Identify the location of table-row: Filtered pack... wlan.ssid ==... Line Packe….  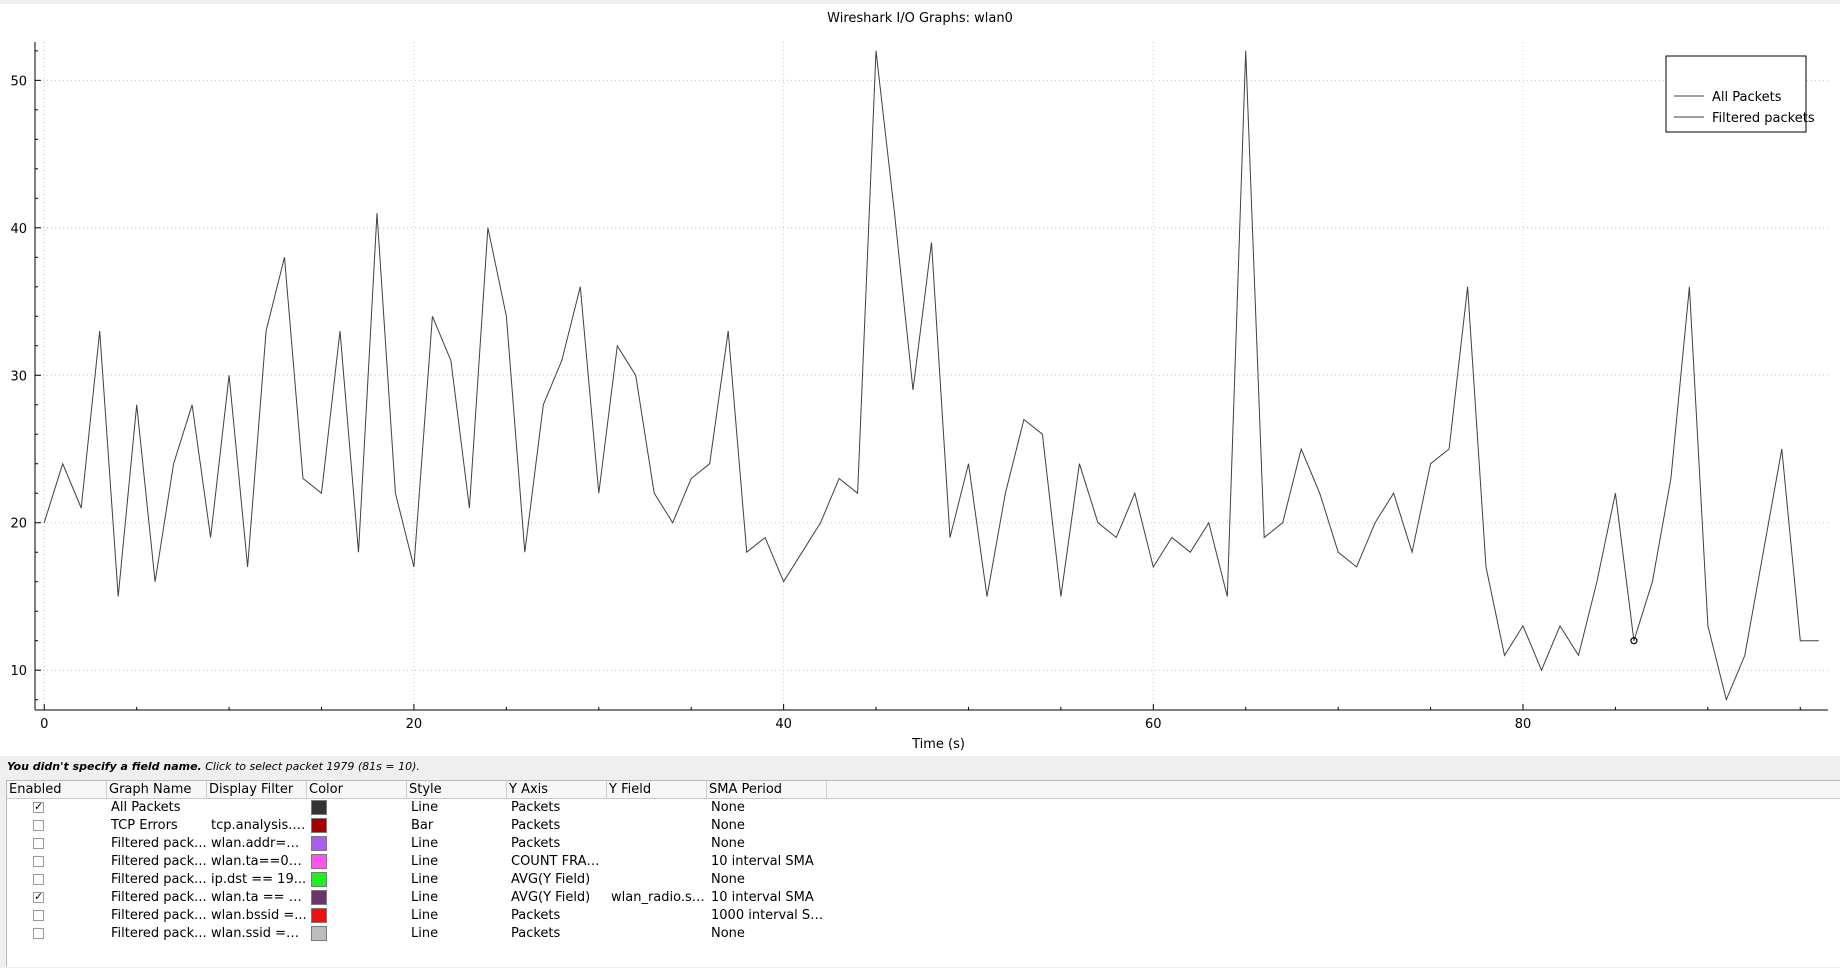
(923, 934).